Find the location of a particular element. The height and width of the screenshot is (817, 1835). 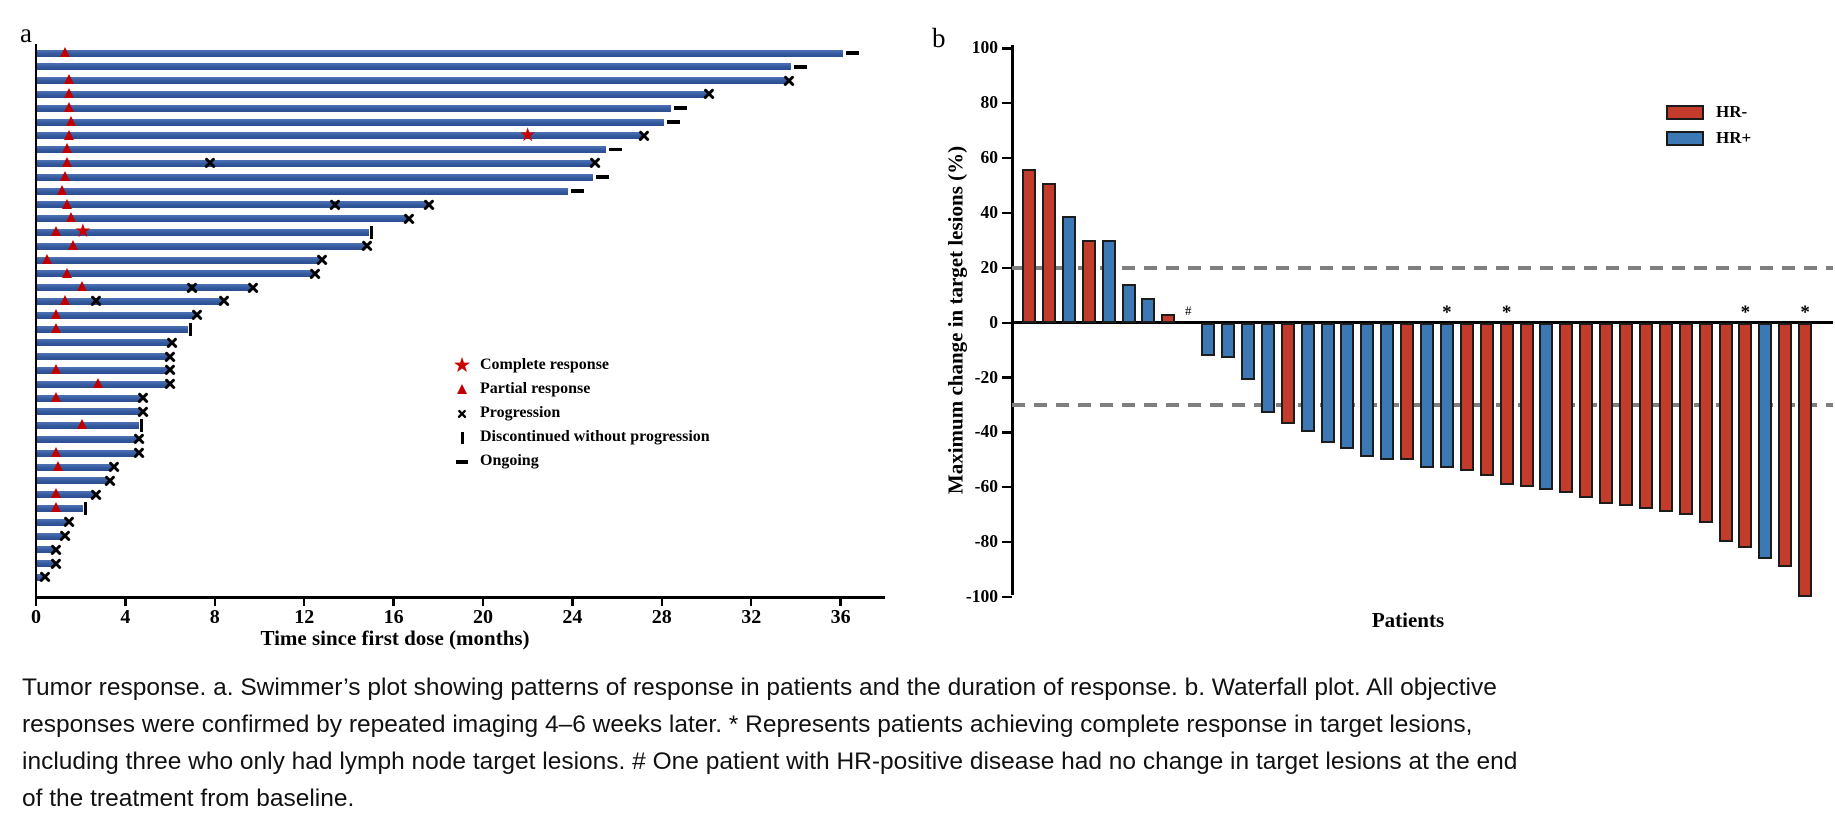

y-axis-tick-label: -40 is located at coordinates (986, 431).